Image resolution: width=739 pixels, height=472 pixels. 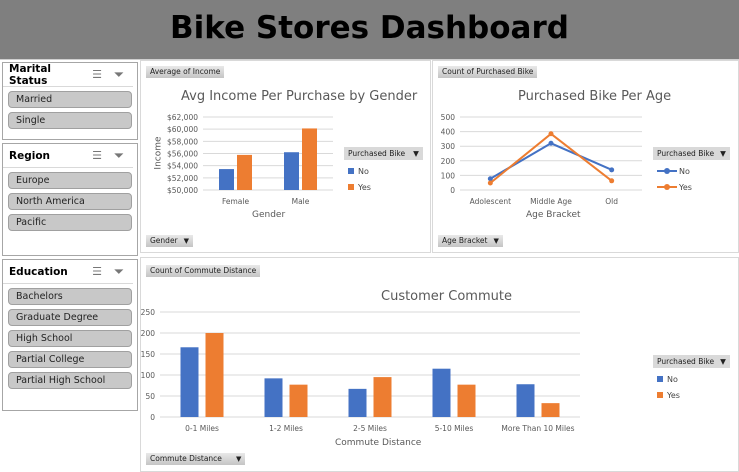 What do you see at coordinates (70, 201) in the screenshot?
I see `slicer-item-north-america: North America` at bounding box center [70, 201].